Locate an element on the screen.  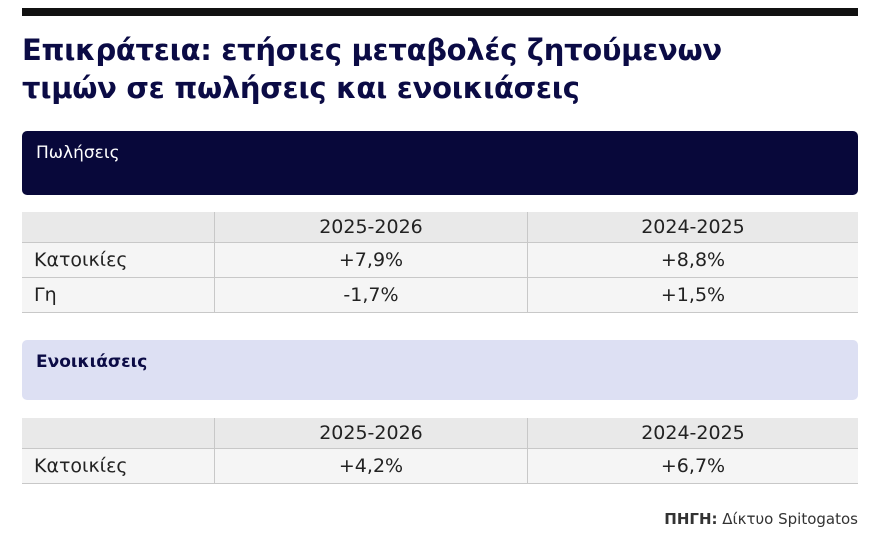
table-cell: +1,5% is located at coordinates (693, 295).